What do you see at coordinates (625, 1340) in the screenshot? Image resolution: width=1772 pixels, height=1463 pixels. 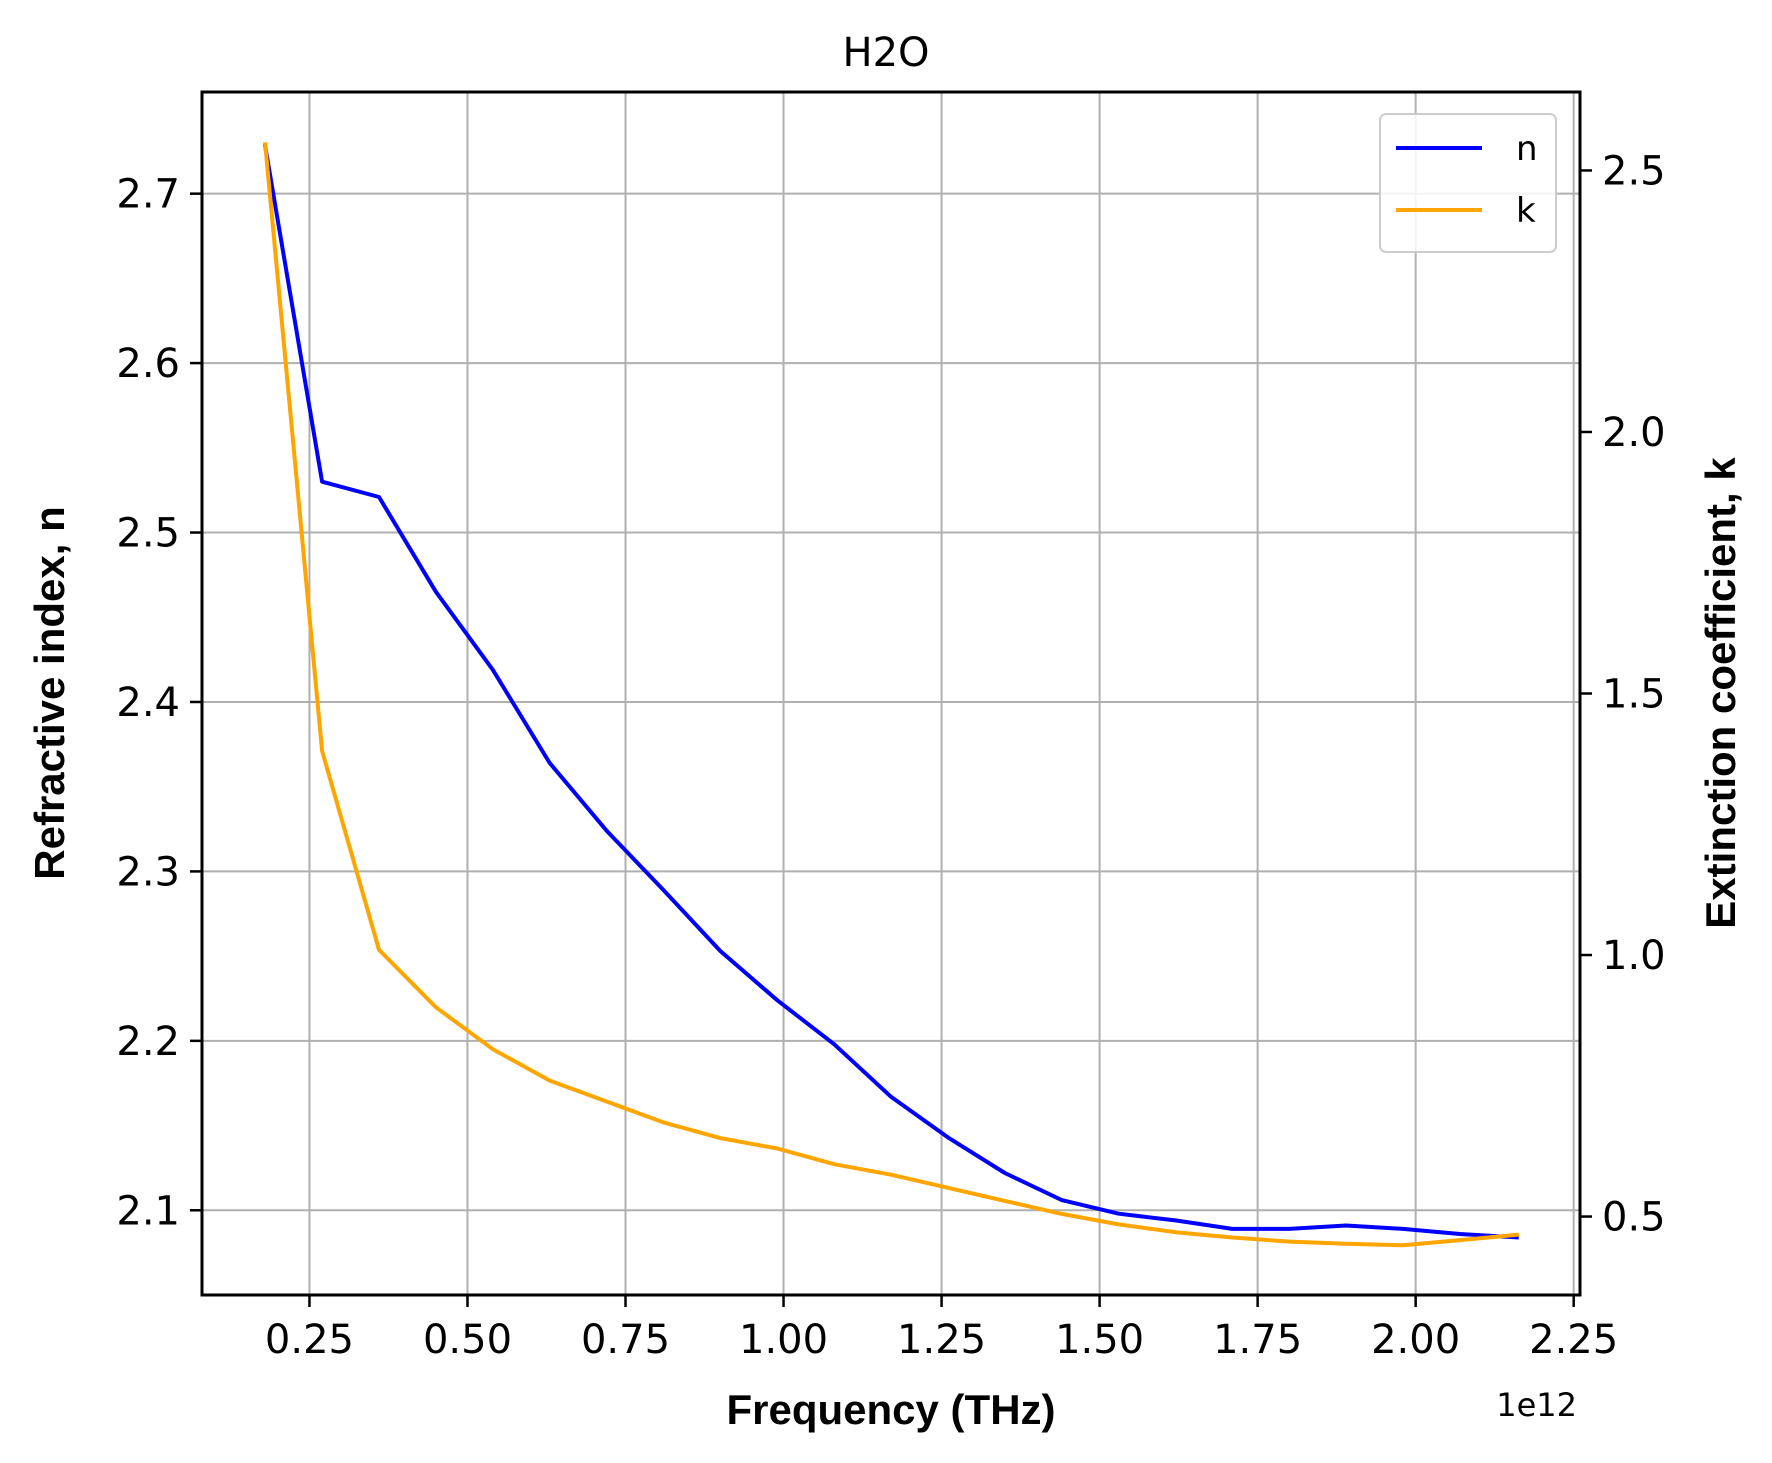 I see `x-tick-label: 0.75` at bounding box center [625, 1340].